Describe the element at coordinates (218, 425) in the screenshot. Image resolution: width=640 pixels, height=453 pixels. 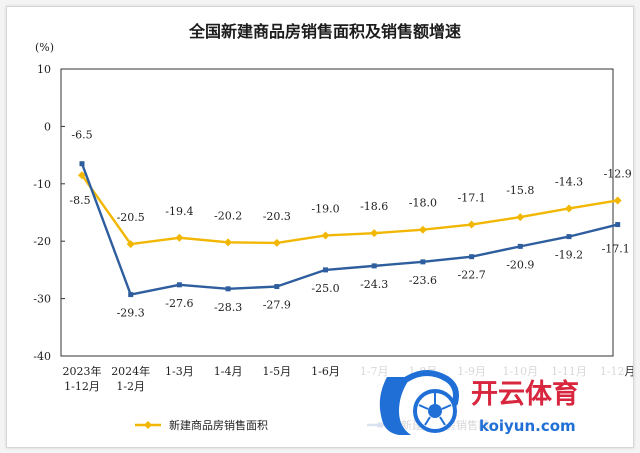
I see `legend-label: 新建商品房销售面积` at that location.